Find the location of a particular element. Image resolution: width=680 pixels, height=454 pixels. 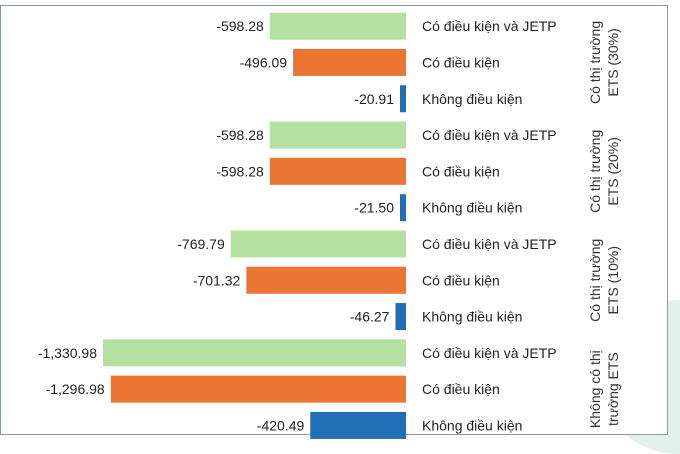

data-label: -1,296.98 is located at coordinates (75, 389).